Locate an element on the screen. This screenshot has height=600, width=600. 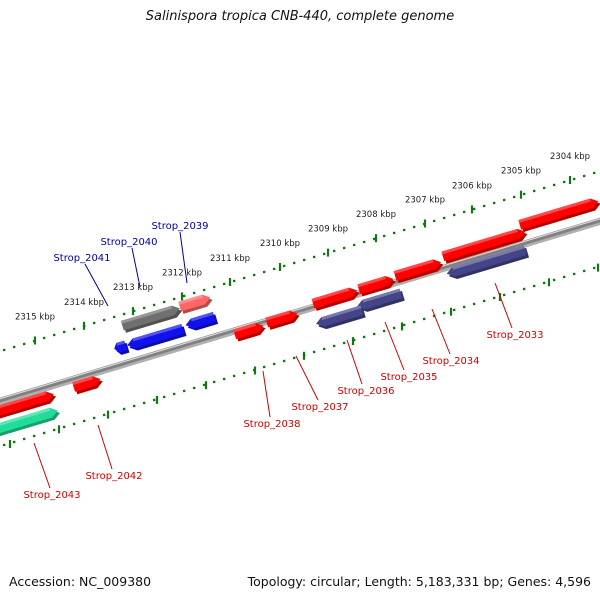
gene-label-Strop_2040: Strop_2040 is located at coordinates (129, 262).